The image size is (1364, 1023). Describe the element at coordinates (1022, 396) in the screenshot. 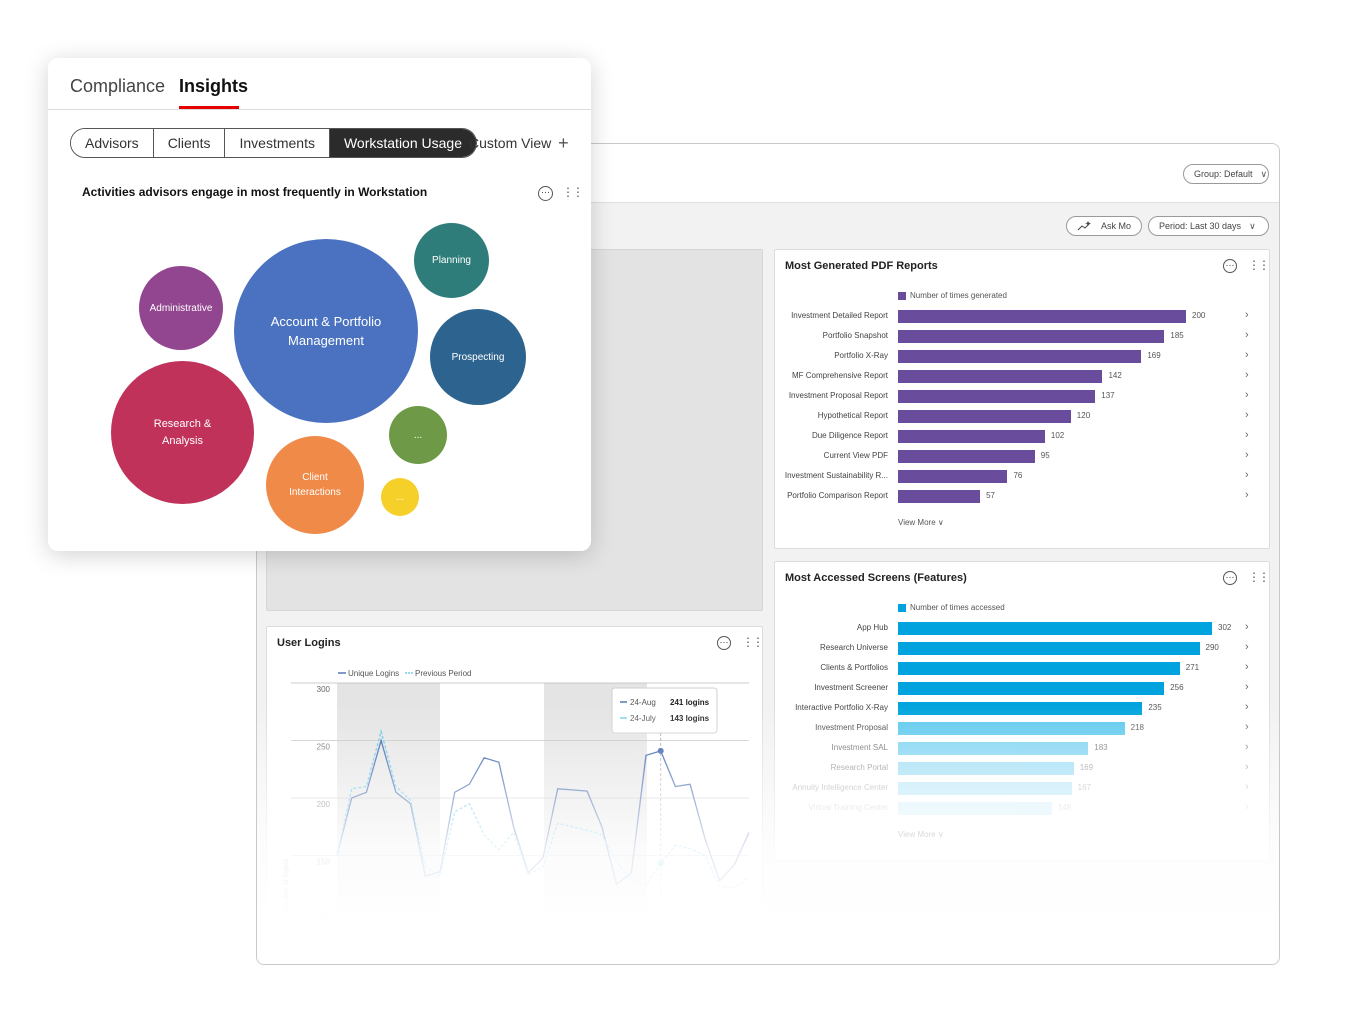

I see `bar-row: Investment Proposal Report 137 ›` at that location.